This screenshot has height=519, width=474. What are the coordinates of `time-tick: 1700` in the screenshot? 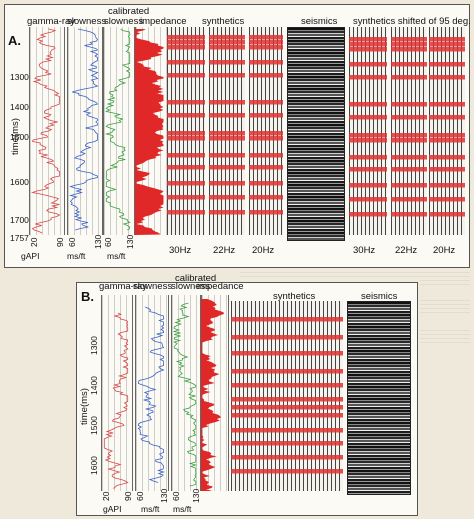 It's located at (19, 220).